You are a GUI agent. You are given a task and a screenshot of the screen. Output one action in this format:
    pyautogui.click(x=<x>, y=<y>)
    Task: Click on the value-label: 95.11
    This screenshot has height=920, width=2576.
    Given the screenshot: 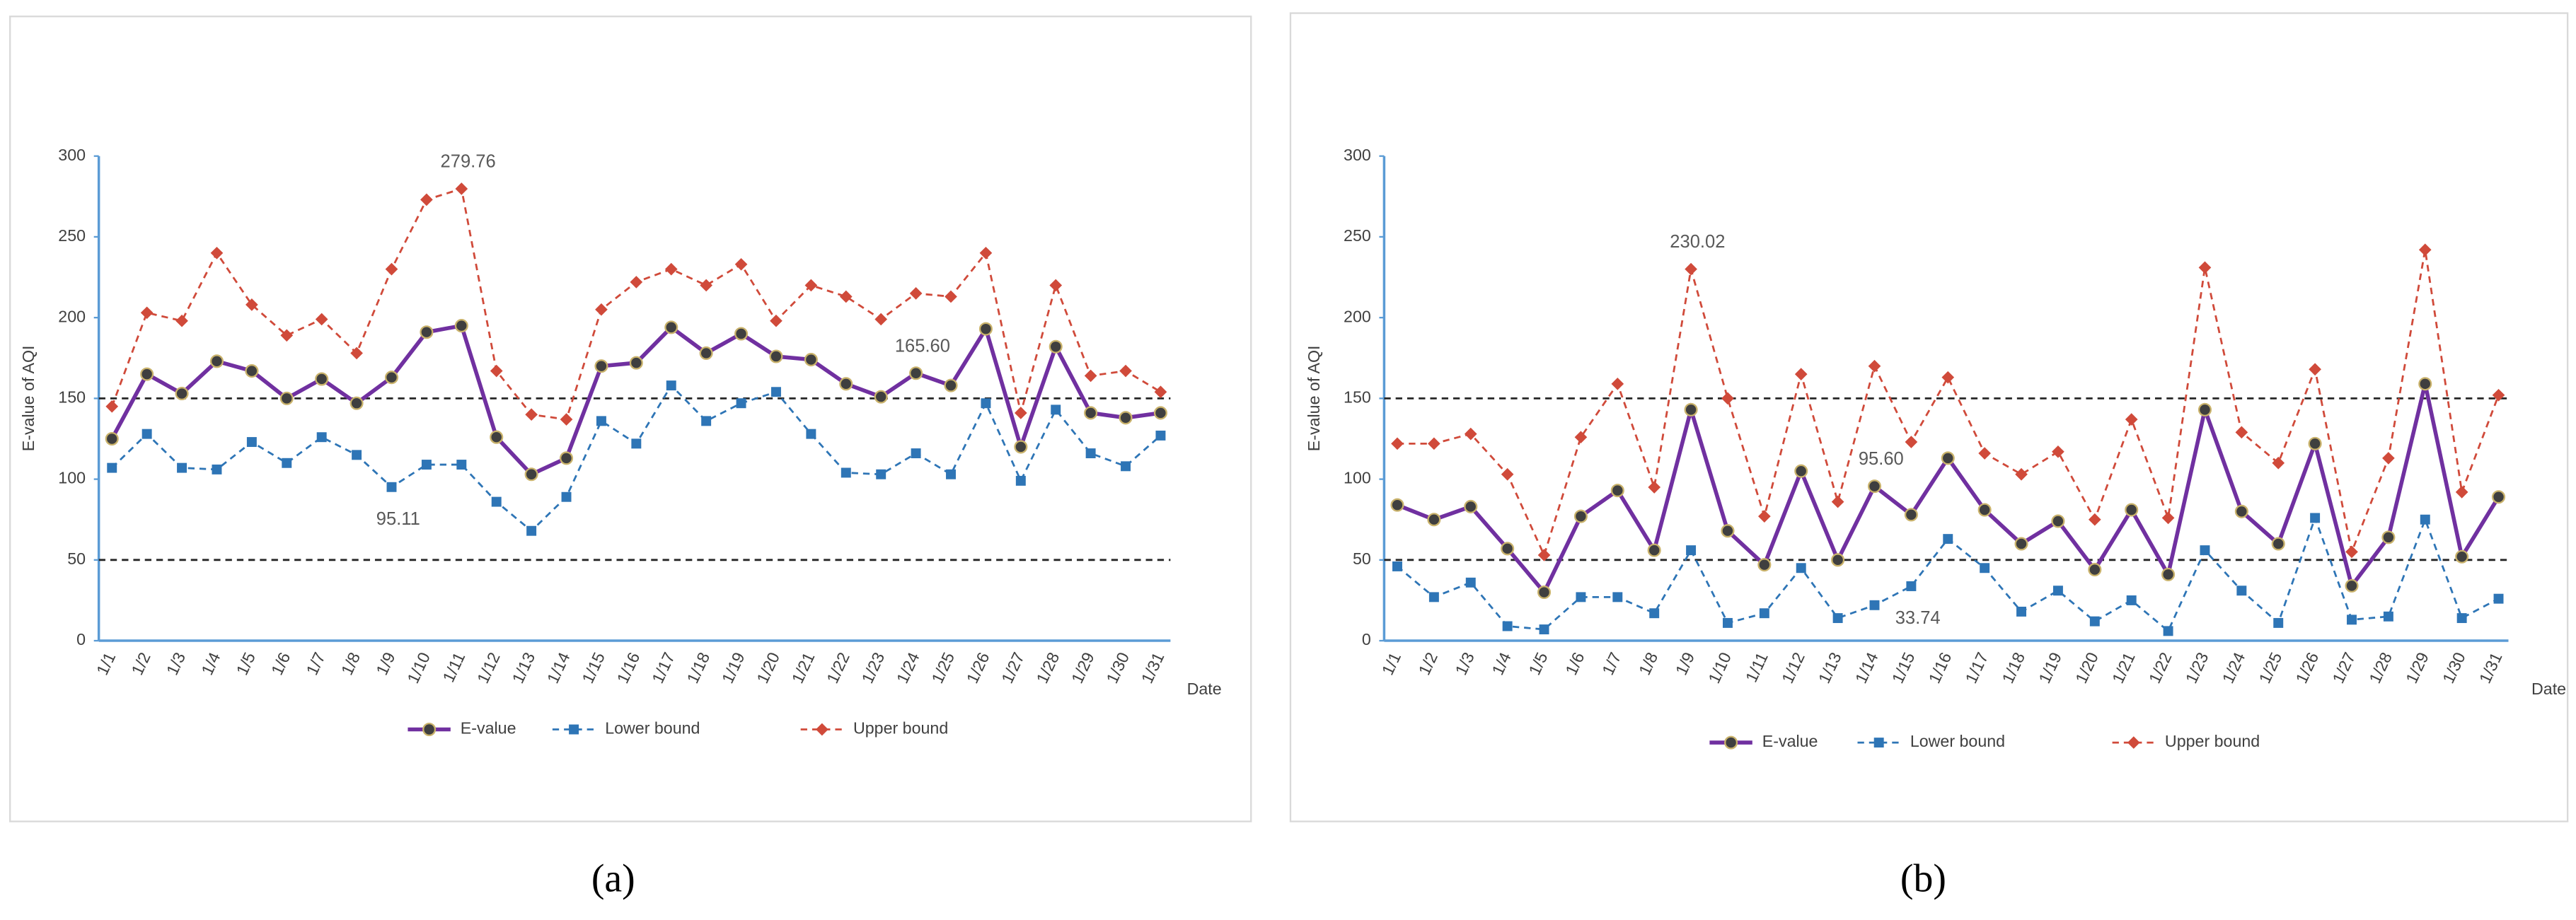 What is the action you would take?
    pyautogui.click(x=398, y=519)
    